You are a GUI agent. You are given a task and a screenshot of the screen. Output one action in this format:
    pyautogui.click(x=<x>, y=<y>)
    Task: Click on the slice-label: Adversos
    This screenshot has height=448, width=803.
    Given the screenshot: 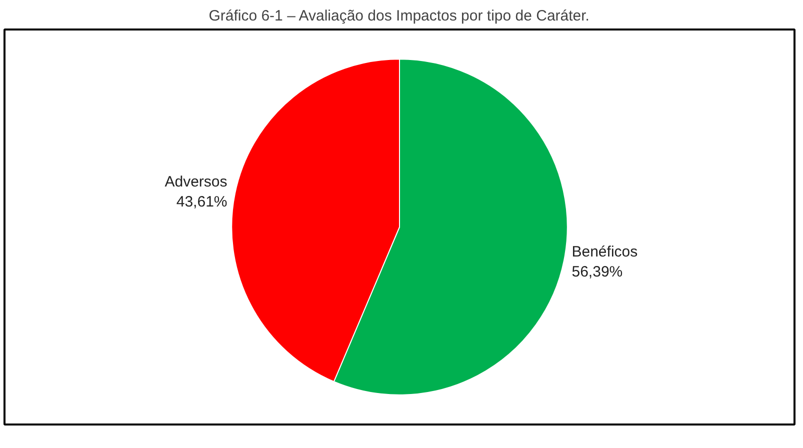 What is the action you would take?
    pyautogui.click(x=196, y=181)
    